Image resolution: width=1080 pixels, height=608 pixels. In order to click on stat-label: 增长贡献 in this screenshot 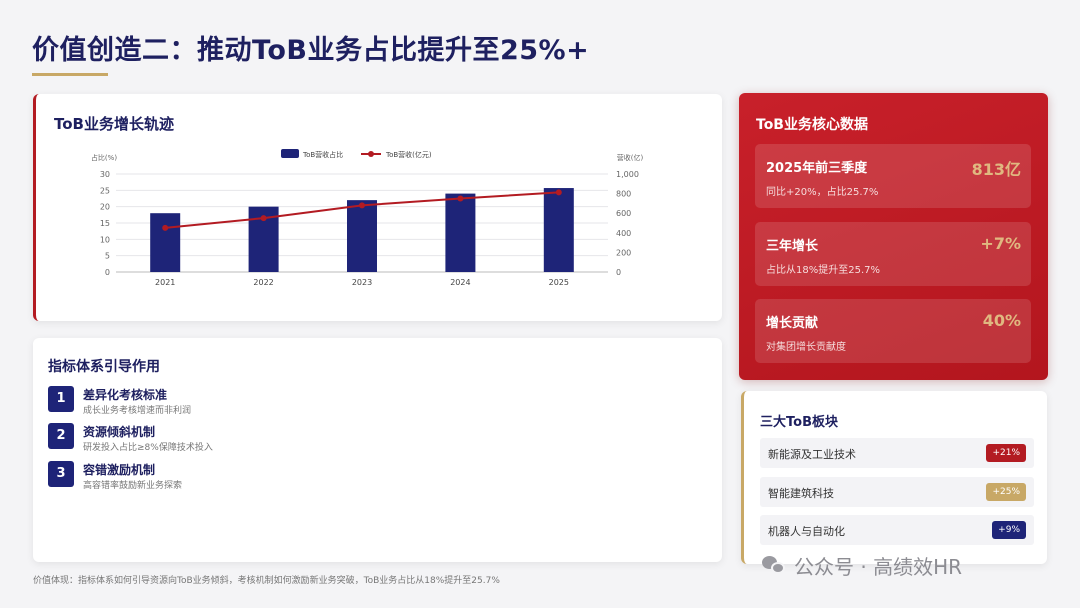, I will do `click(792, 323)`.